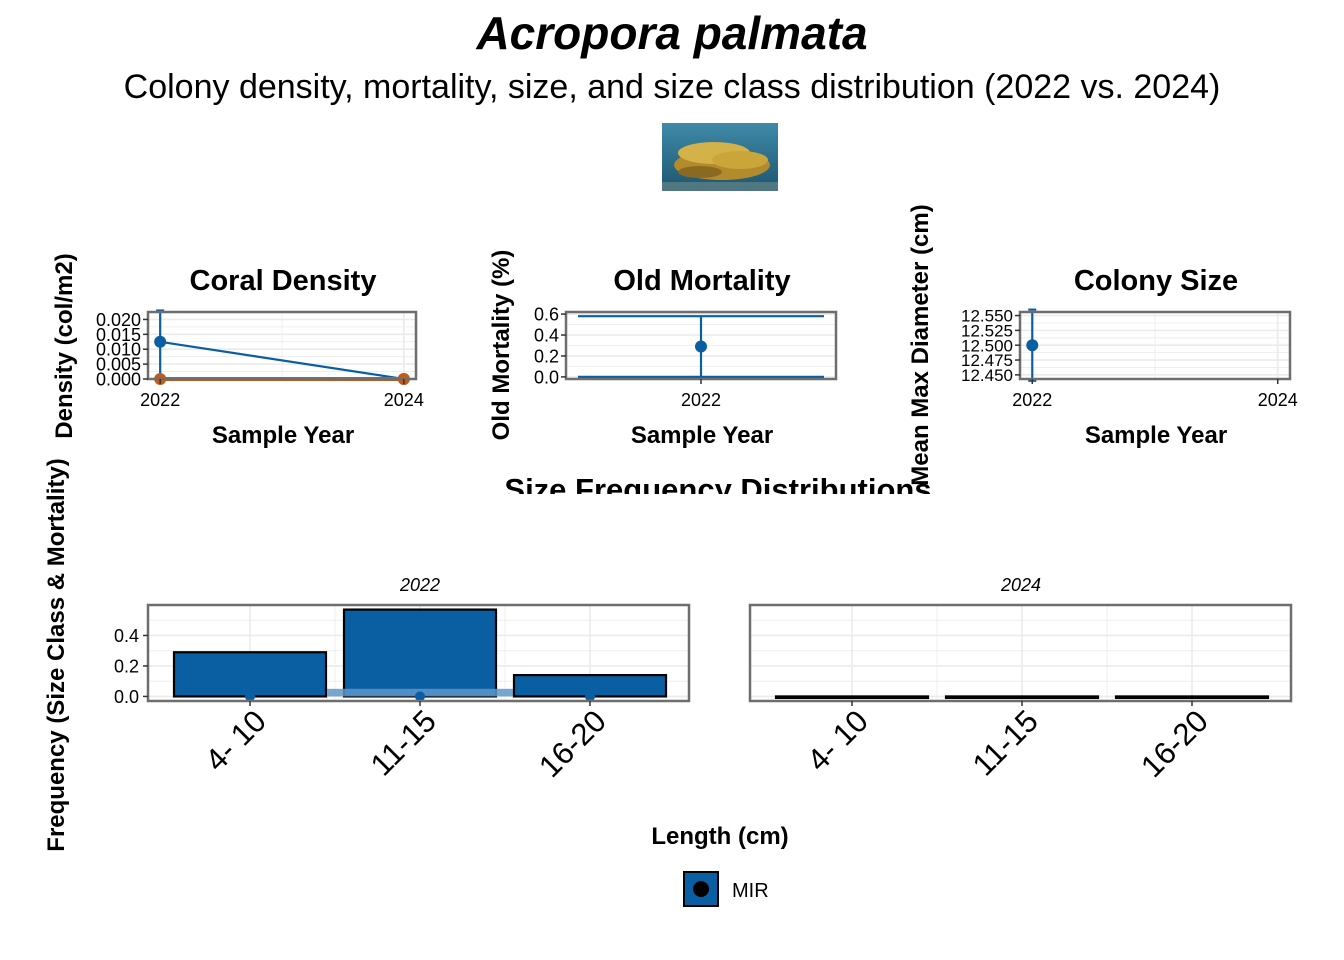  Describe the element at coordinates (706, 742) in the screenshot. I see `size-frequency-x-ticks: 4- 10 11-15 16-20 4- 10 11-15 16-20` at that location.